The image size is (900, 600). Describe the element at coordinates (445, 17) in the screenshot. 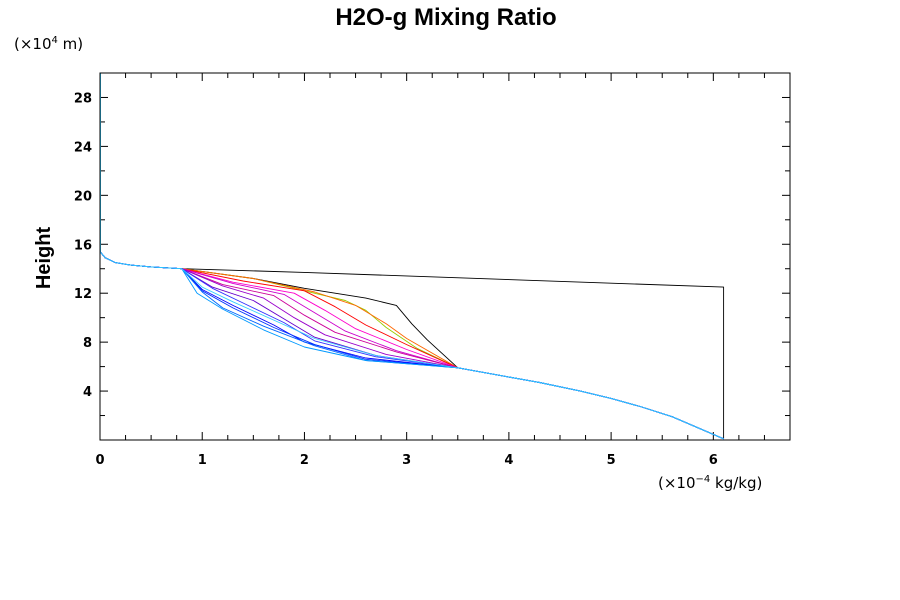

I see `chart-title: H2O-g Mixing Ratio` at that location.